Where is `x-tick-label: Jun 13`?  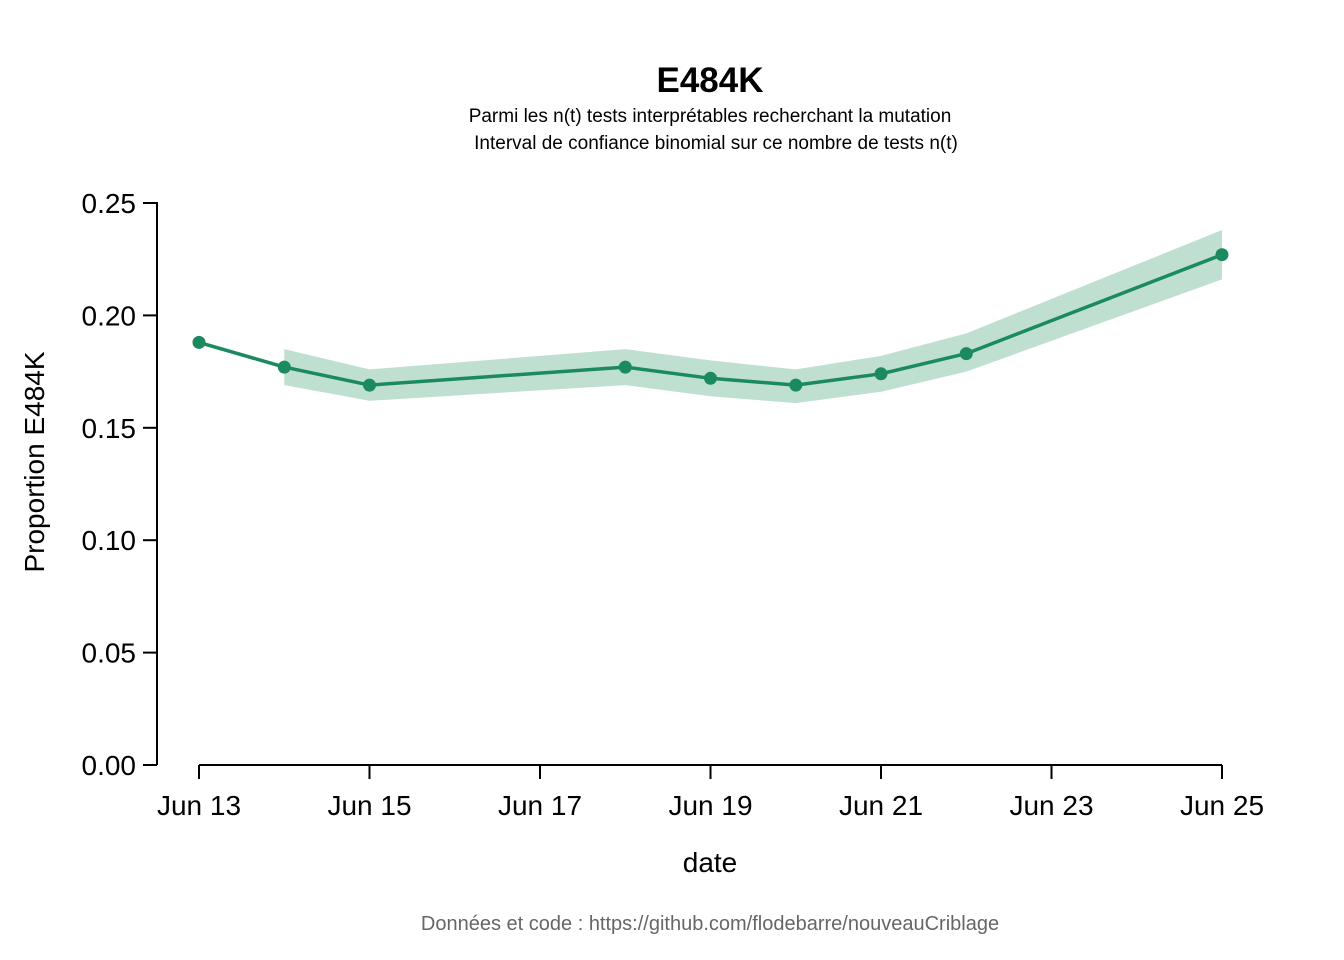 x-tick-label: Jun 13 is located at coordinates (199, 805).